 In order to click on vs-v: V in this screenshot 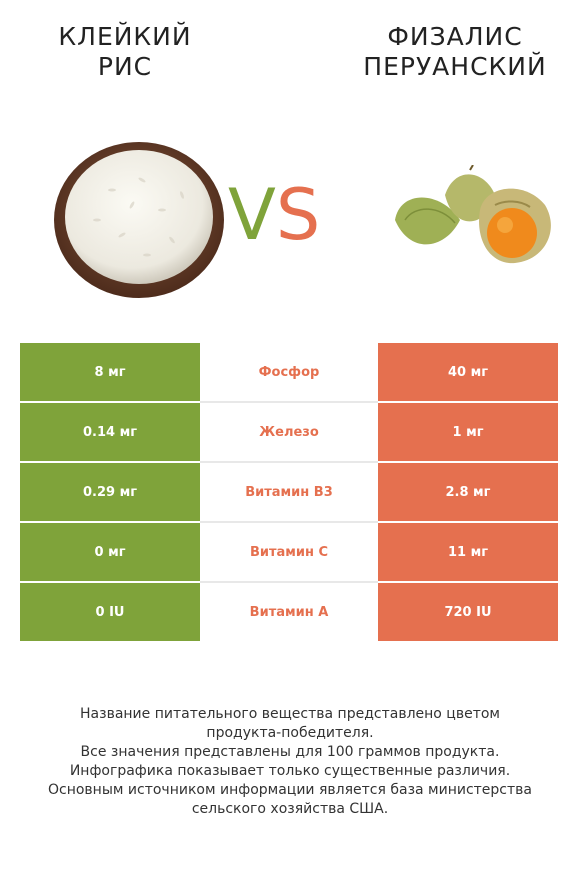, I will do `click(252, 215)`.